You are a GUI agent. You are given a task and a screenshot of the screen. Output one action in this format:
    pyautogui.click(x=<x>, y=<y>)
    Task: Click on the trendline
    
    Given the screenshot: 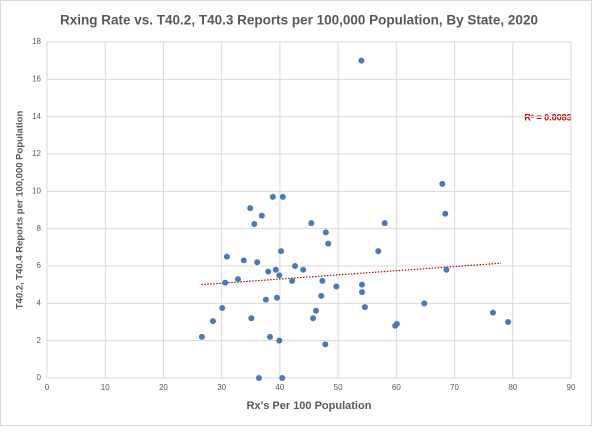 What is the action you would take?
    pyautogui.click(x=351, y=274)
    